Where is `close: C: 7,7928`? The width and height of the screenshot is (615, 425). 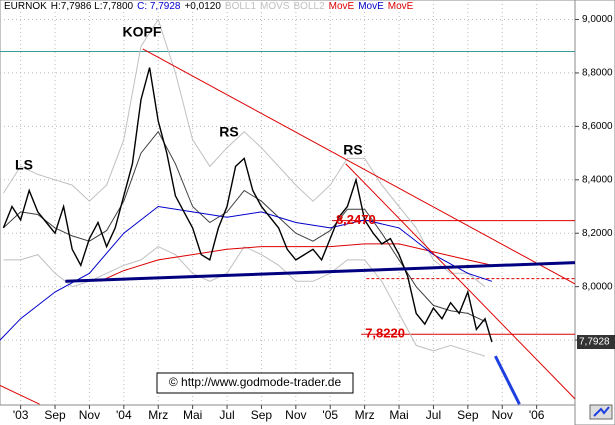 close: C: 7,7928 is located at coordinates (159, 6).